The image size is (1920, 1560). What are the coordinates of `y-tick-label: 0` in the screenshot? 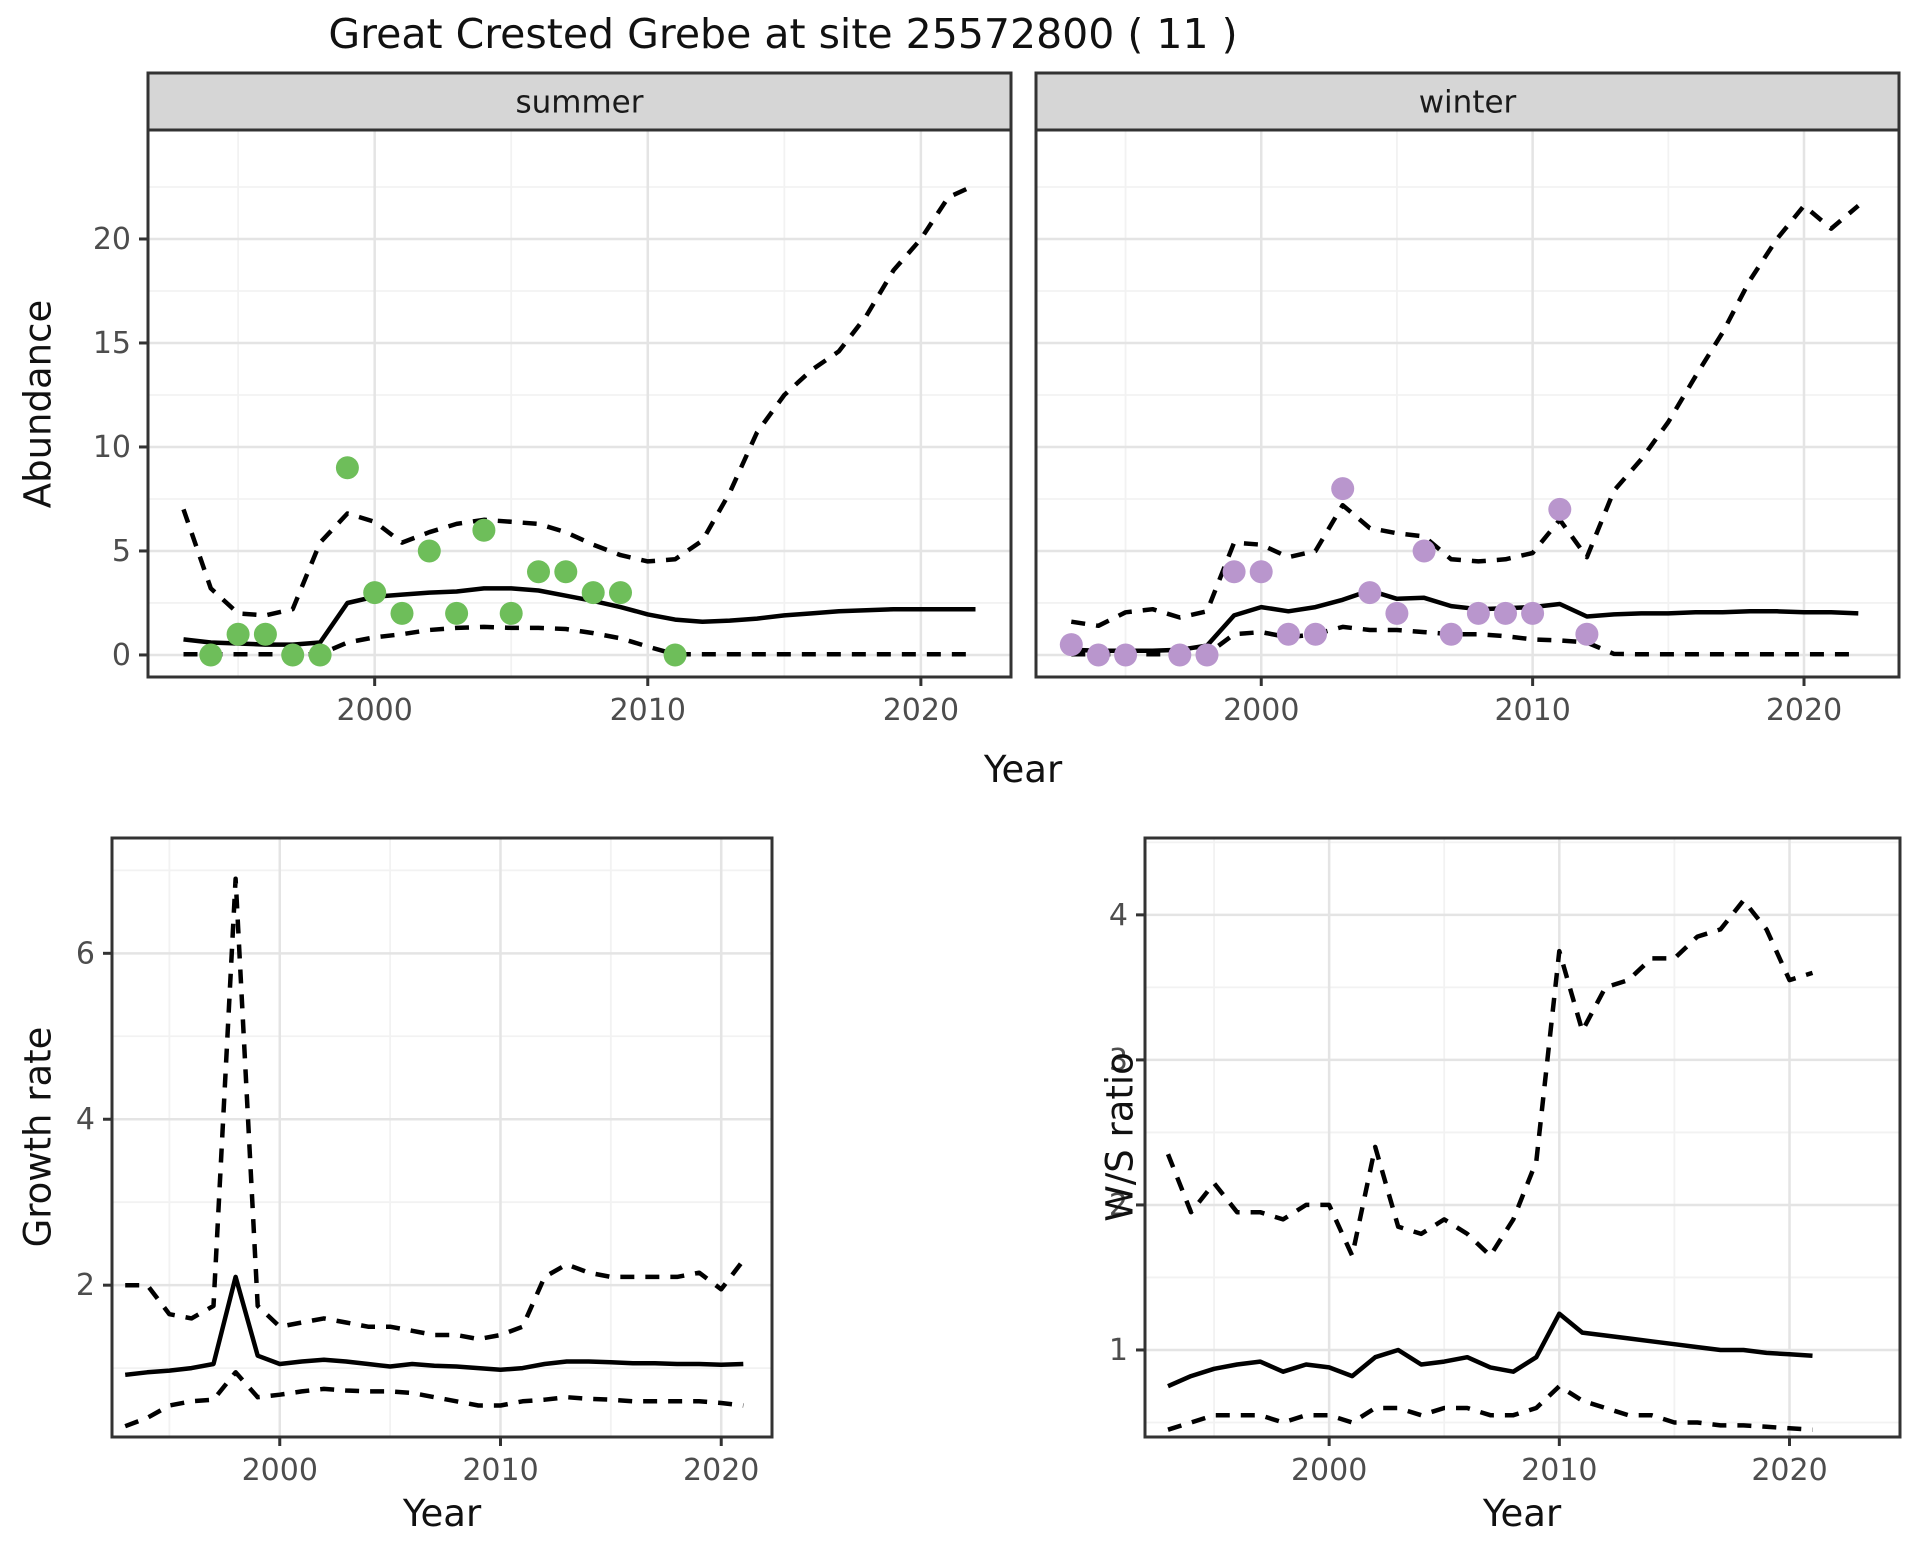 It's located at (121, 655).